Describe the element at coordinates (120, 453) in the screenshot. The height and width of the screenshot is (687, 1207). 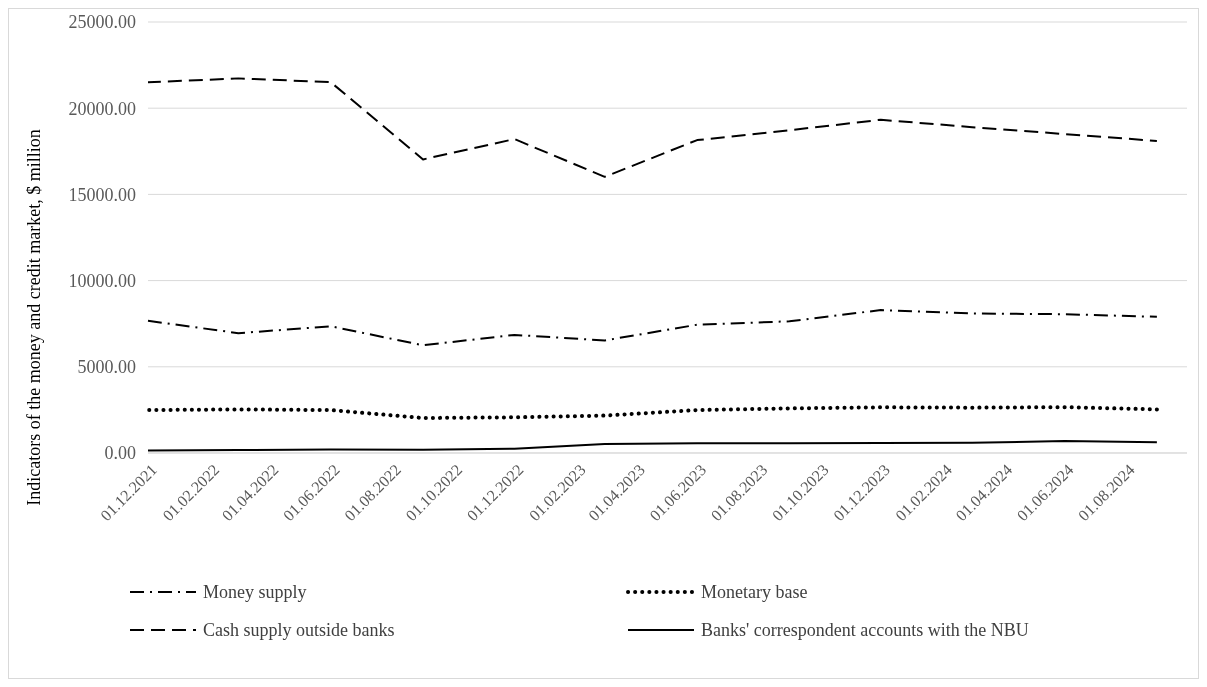
I see `y-tick-label: 0.00` at that location.